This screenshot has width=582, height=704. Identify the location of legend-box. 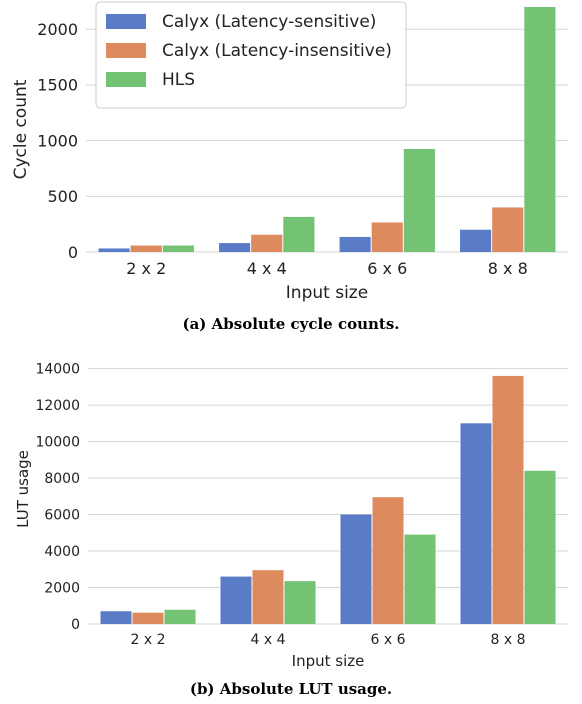
(251, 55).